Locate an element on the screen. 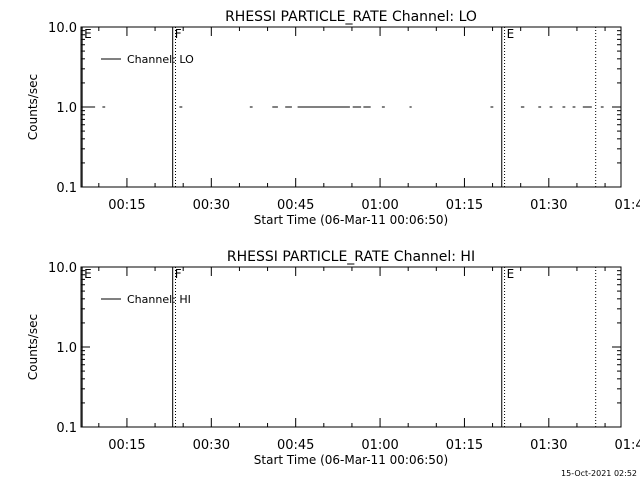  chart-title: RHESSI PARTICLE_RATE Channel: LO is located at coordinates (351, 17).